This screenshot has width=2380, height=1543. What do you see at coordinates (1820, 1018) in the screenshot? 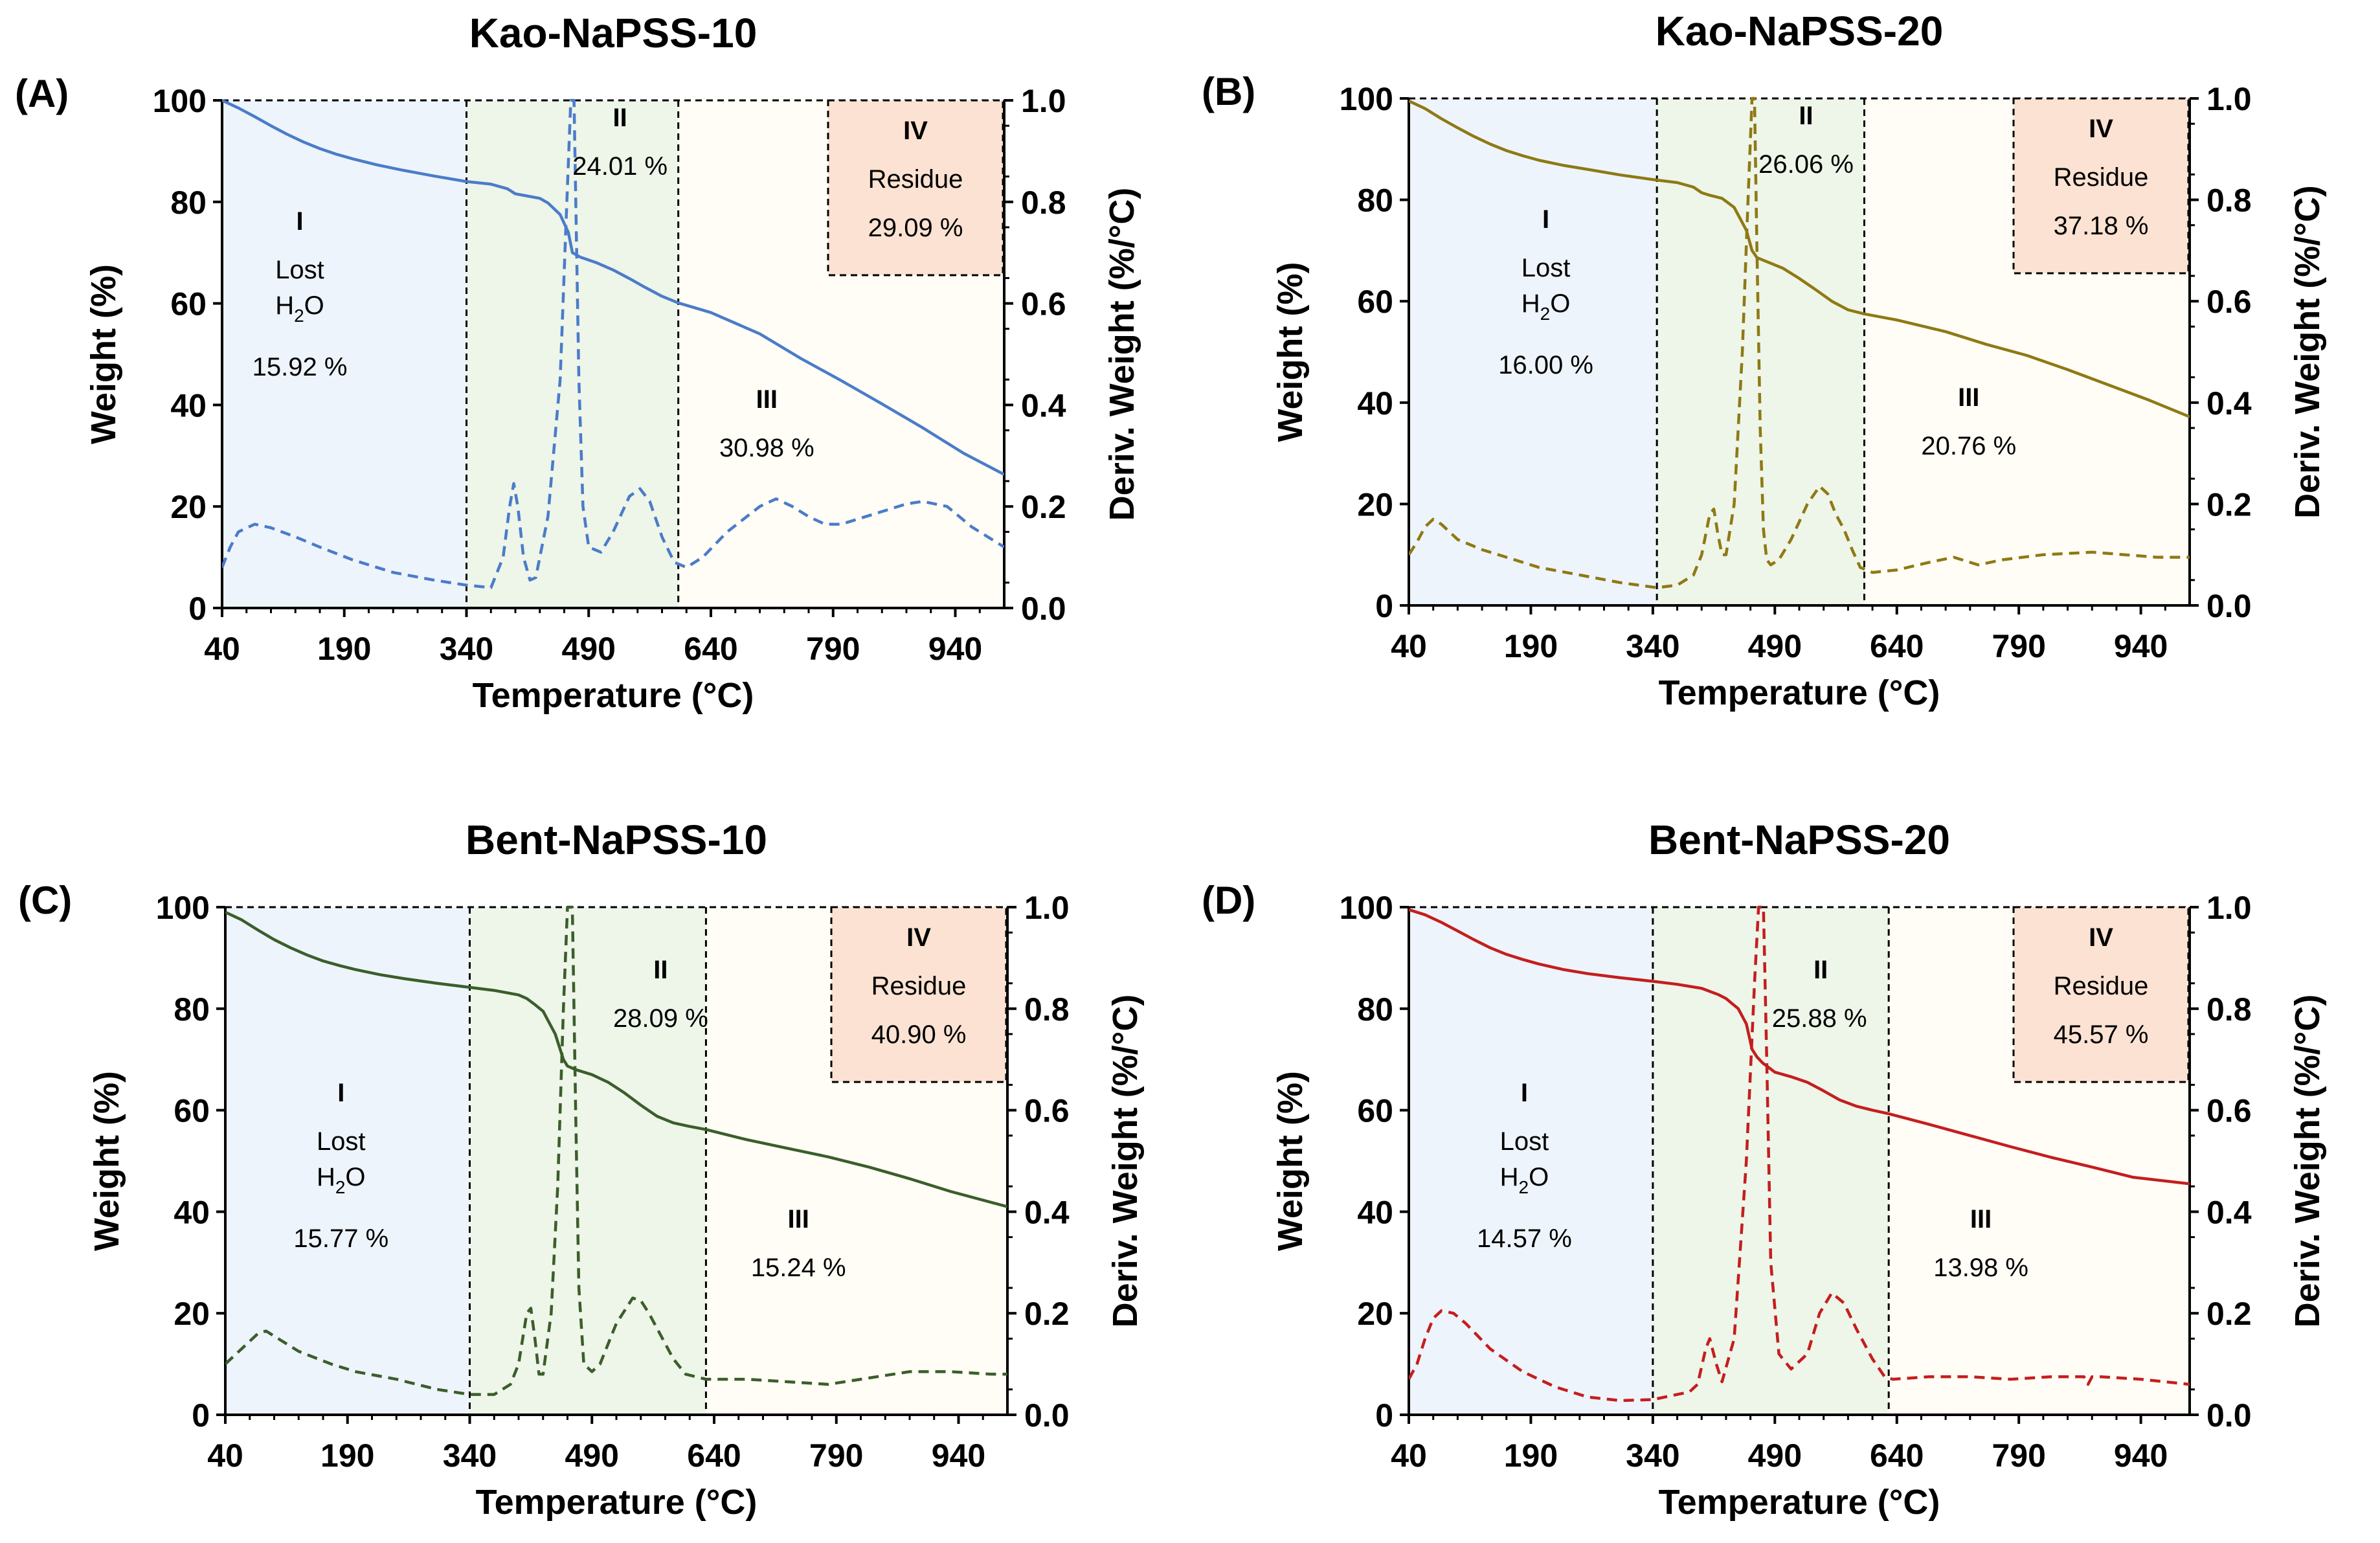
I see `region-ii-value: 25.88 %` at bounding box center [1820, 1018].